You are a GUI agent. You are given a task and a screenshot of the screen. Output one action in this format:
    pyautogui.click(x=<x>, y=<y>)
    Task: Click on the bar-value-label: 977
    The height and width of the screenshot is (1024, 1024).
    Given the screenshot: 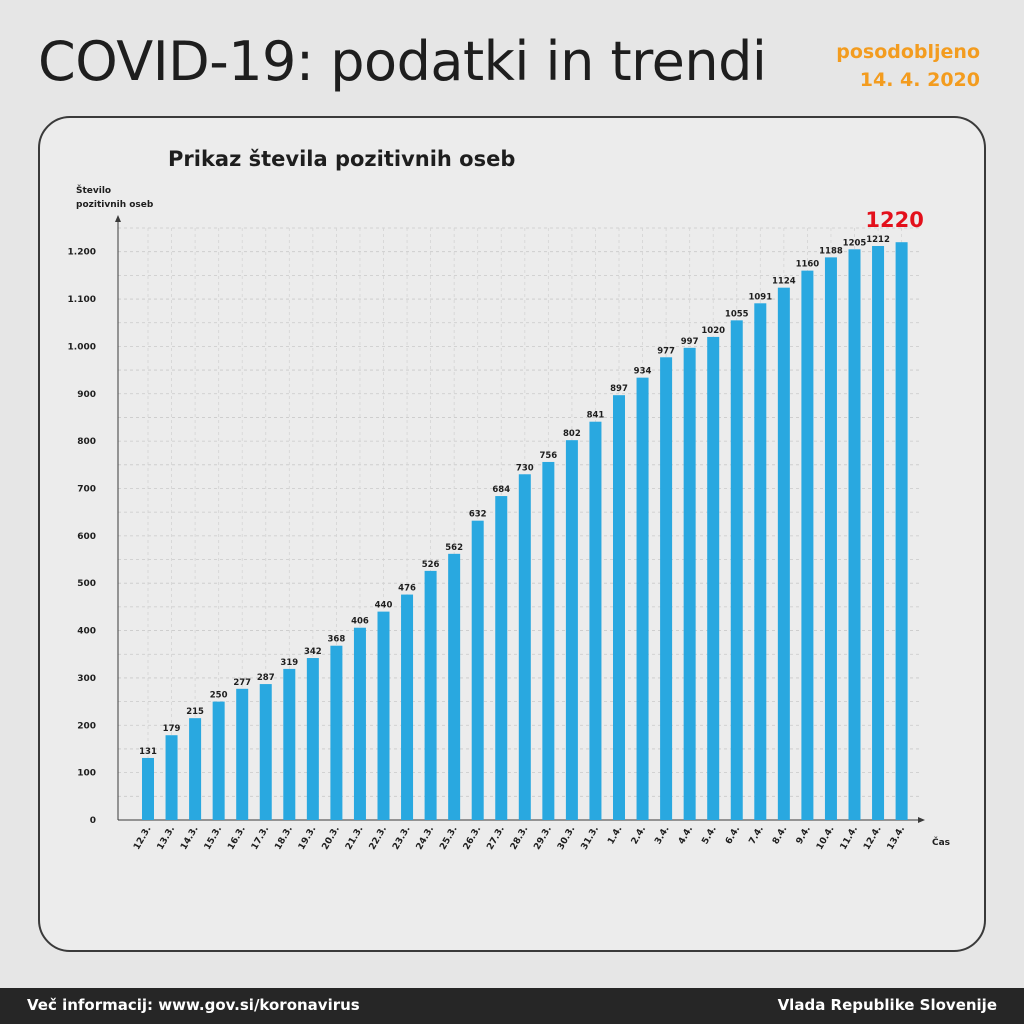 What is the action you would take?
    pyautogui.click(x=666, y=351)
    